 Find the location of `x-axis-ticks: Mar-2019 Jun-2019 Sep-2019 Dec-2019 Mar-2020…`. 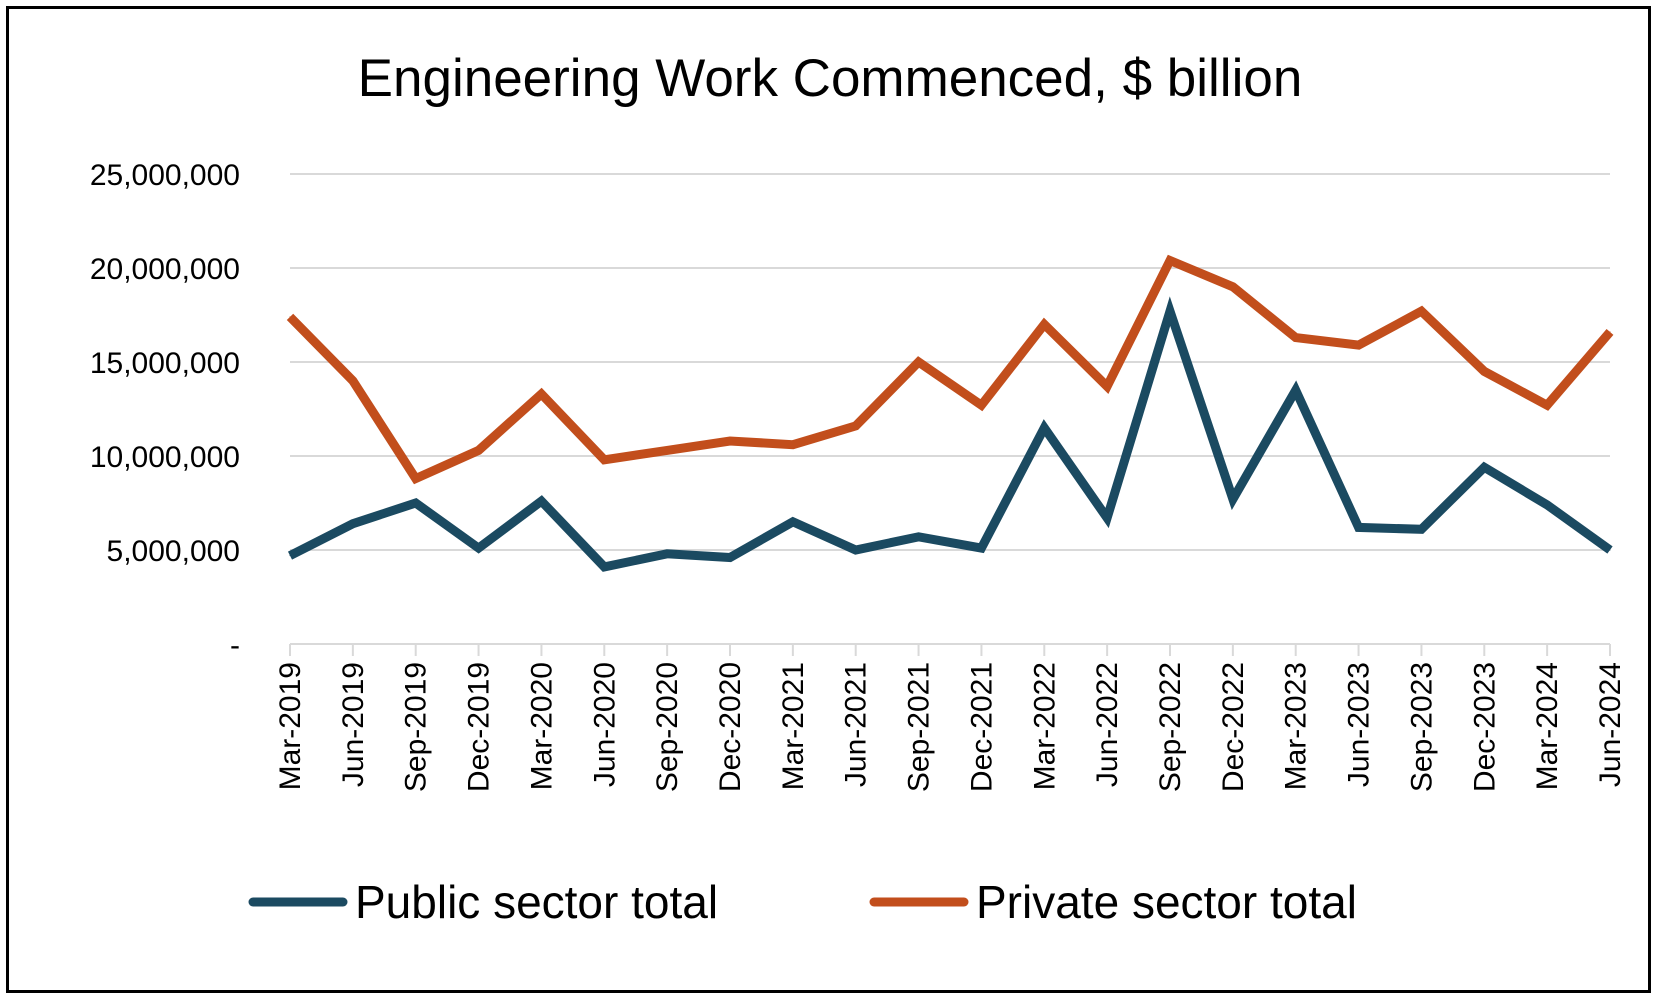

x-axis-ticks: Mar-2019 Jun-2019 Sep-2019 Dec-2019 Mar-2020… is located at coordinates (950, 718).